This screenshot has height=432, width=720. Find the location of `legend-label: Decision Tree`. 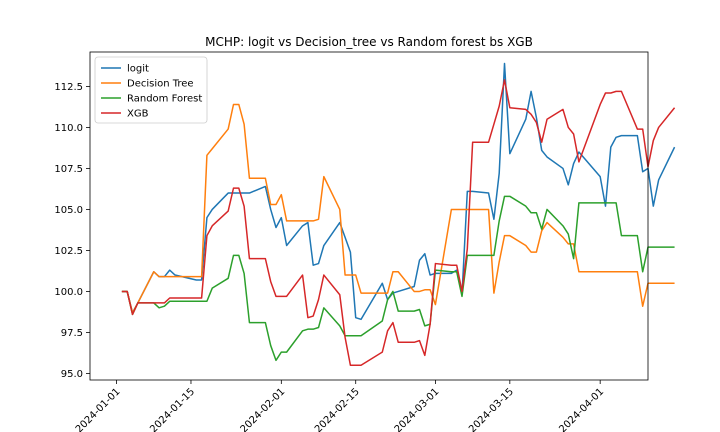

legend-label: Decision Tree is located at coordinates (160, 84).